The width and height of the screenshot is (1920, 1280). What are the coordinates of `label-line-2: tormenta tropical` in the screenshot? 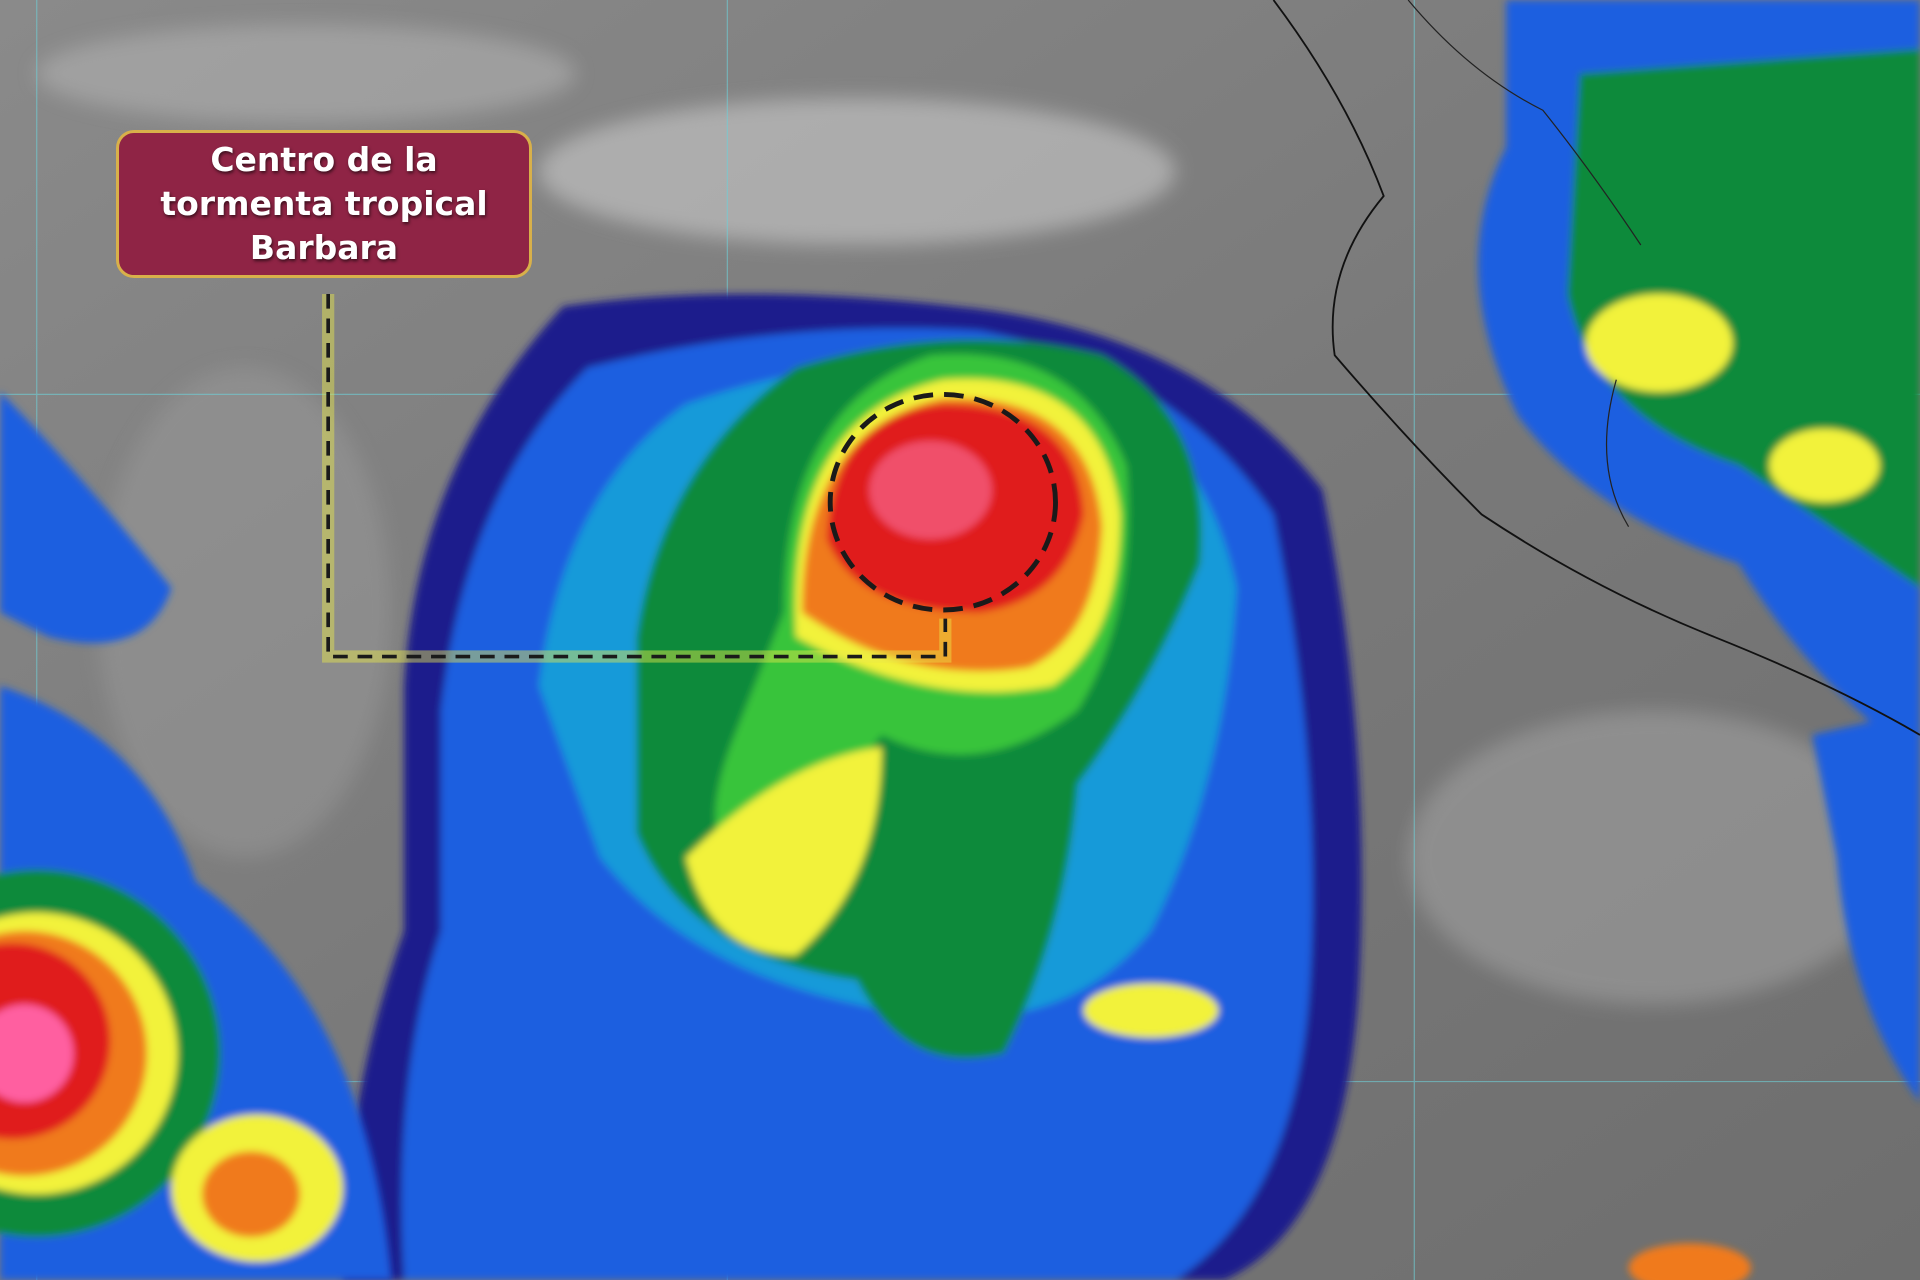 It's located at (324, 203).